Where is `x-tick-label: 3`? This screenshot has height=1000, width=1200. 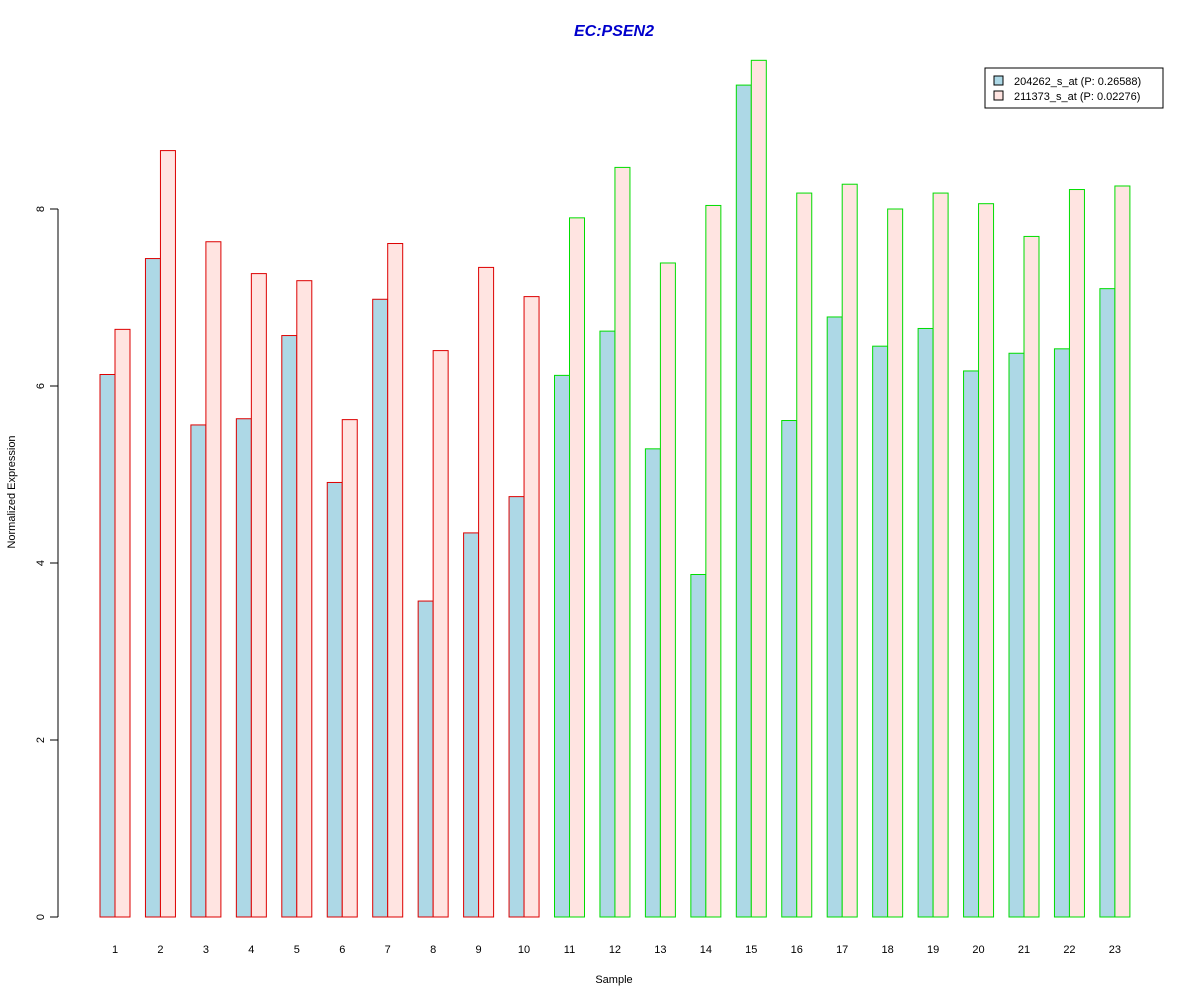
x-tick-label: 3 is located at coordinates (206, 950).